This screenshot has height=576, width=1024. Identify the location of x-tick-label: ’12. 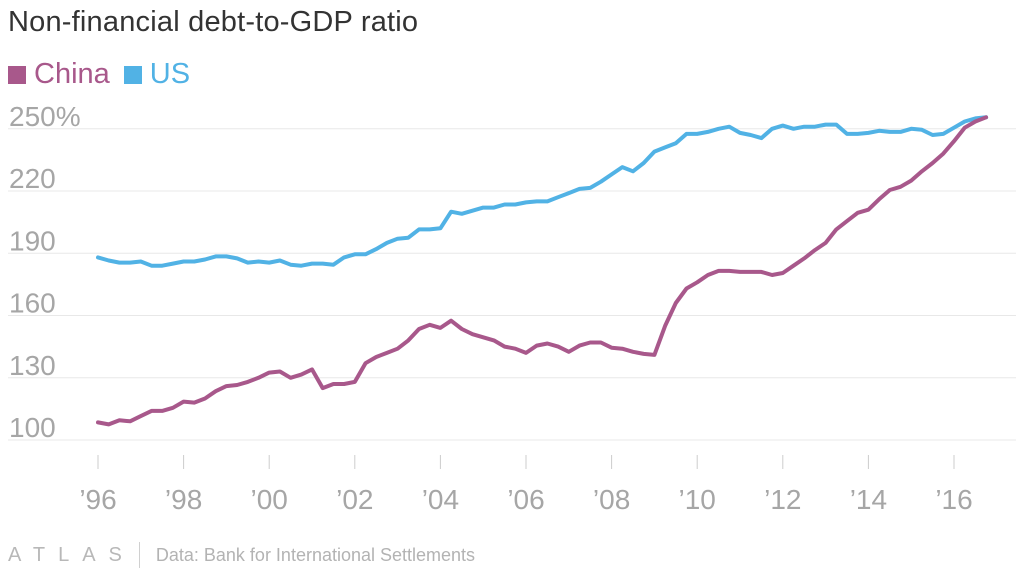
(782, 499).